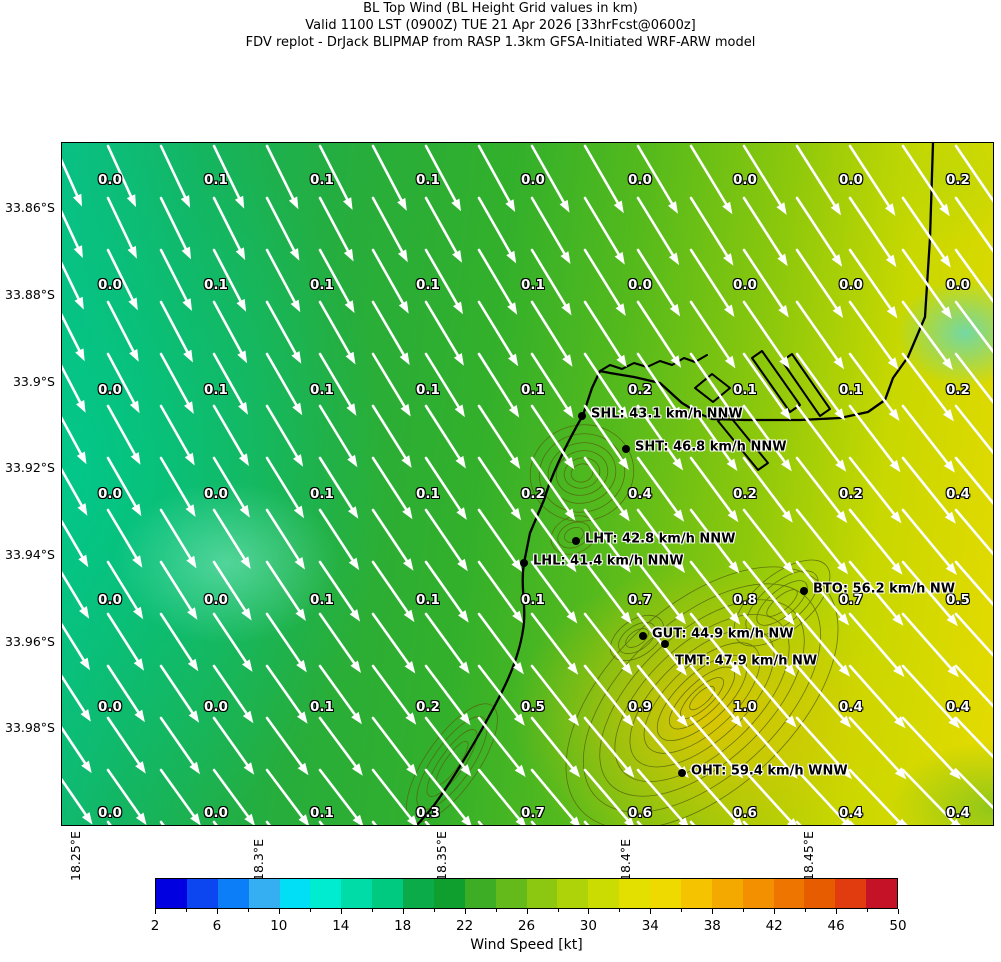 Image resolution: width=1001 pixels, height=962 pixels. I want to click on colorbar-tick-label: 46, so click(836, 926).